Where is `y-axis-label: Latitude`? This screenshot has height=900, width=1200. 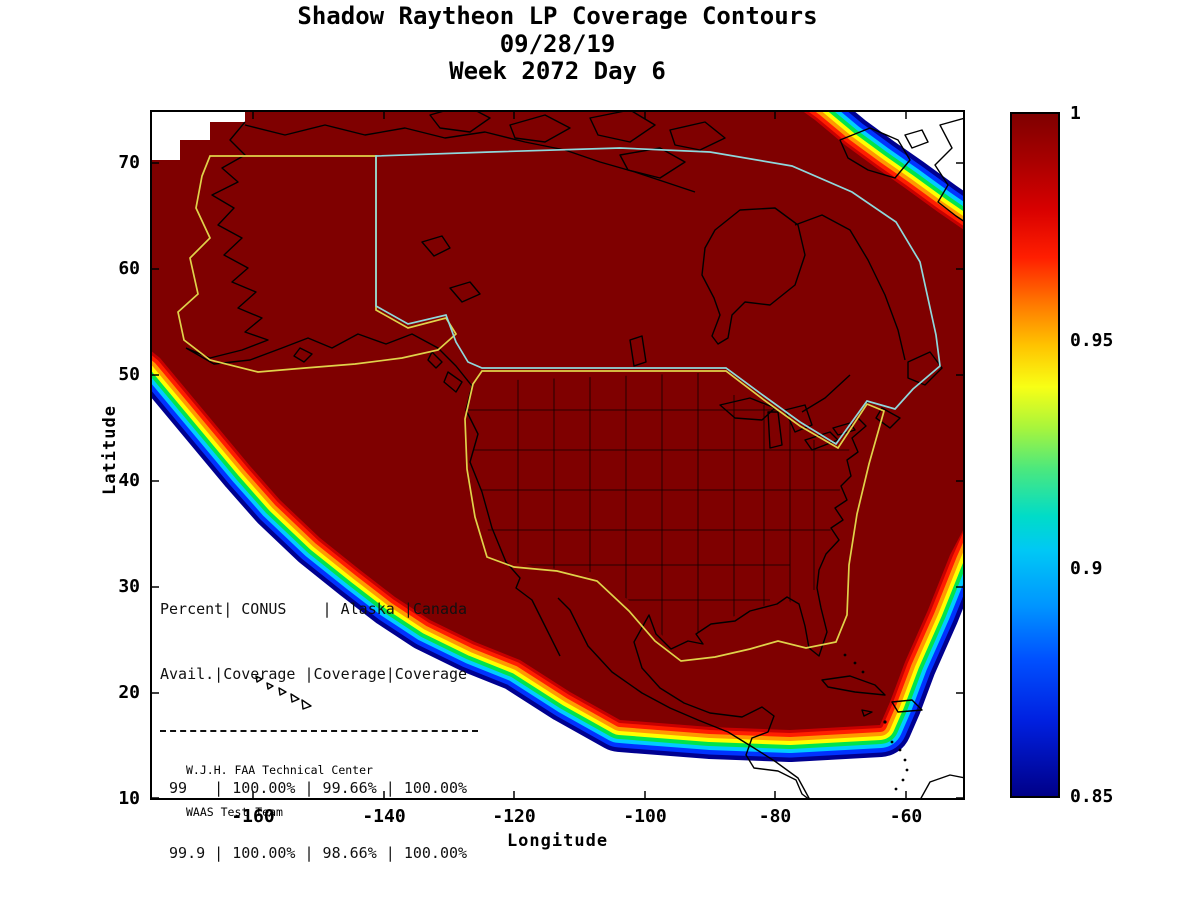
y-axis-label: Latitude is located at coordinates (110, 450).